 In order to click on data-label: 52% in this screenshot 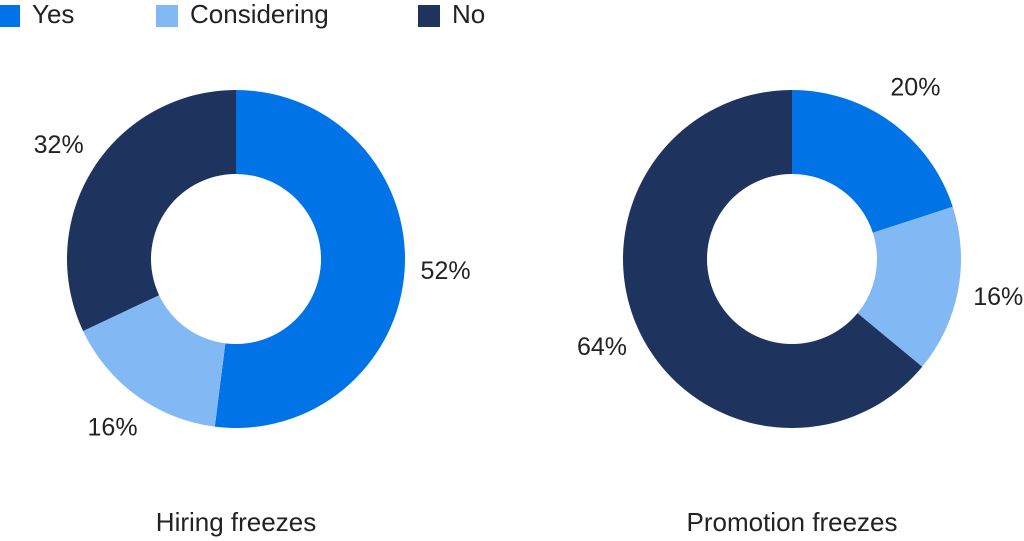, I will do `click(446, 271)`.